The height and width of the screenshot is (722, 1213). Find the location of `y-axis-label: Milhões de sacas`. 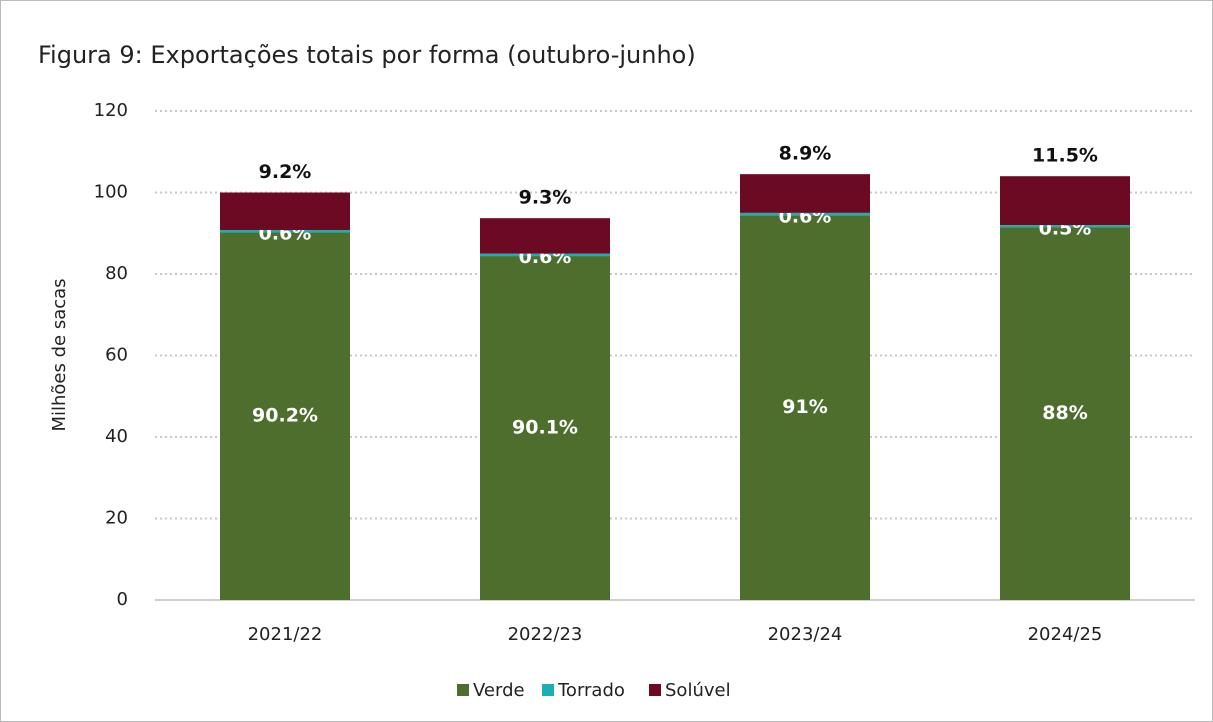

y-axis-label: Milhões de sacas is located at coordinates (59, 354).